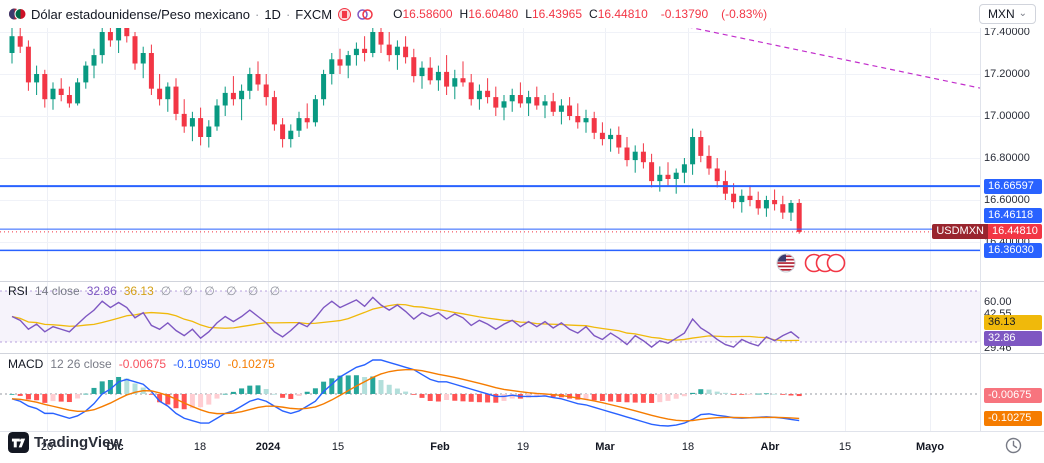 This screenshot has height=463, width=1044. I want to click on axis-tick-label: 17.20000, so click(1007, 74).